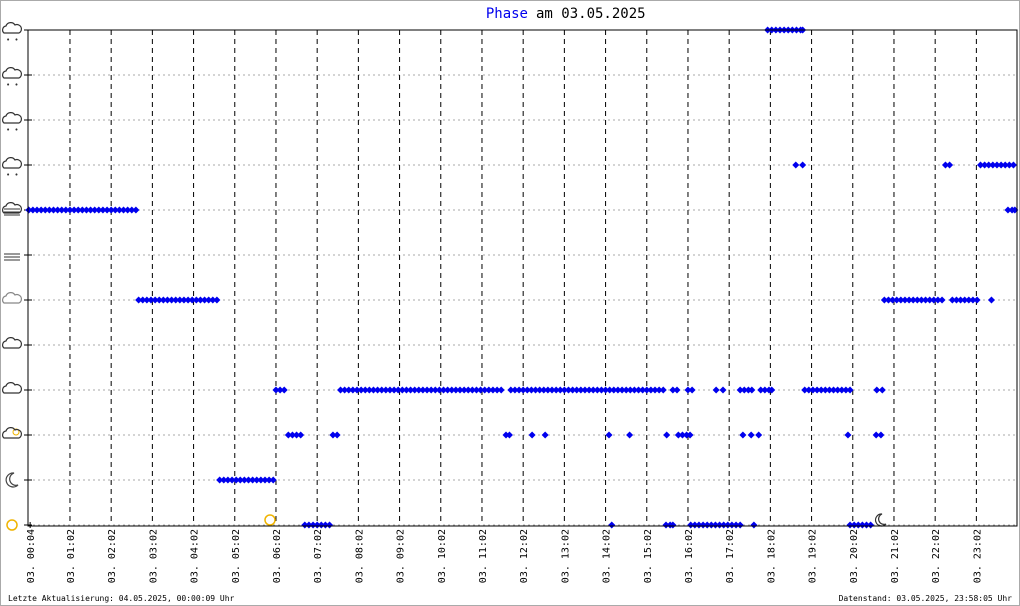 The width and height of the screenshot is (1020, 606). I want to click on sunset-icon, so click(880, 520).